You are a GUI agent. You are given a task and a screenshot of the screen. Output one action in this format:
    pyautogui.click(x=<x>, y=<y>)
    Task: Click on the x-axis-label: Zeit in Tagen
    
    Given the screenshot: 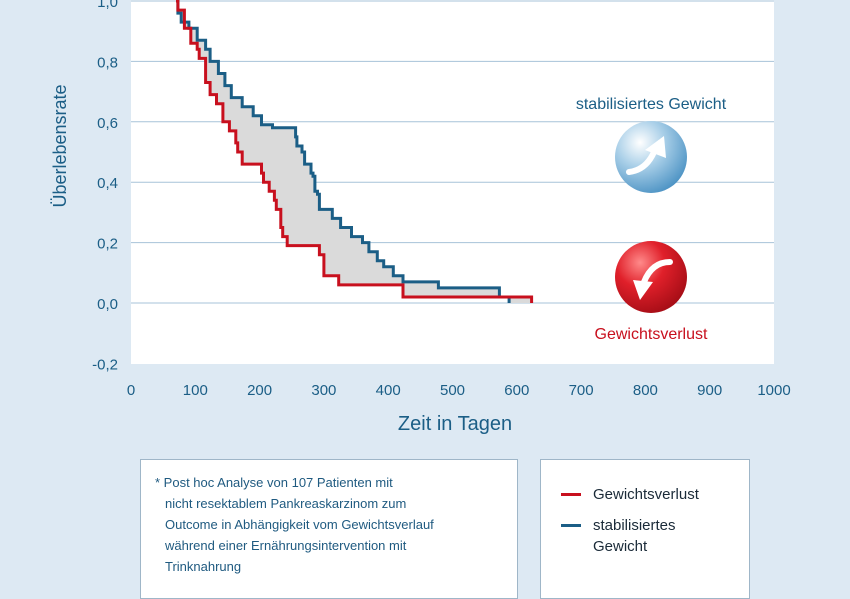 What is the action you would take?
    pyautogui.click(x=455, y=424)
    